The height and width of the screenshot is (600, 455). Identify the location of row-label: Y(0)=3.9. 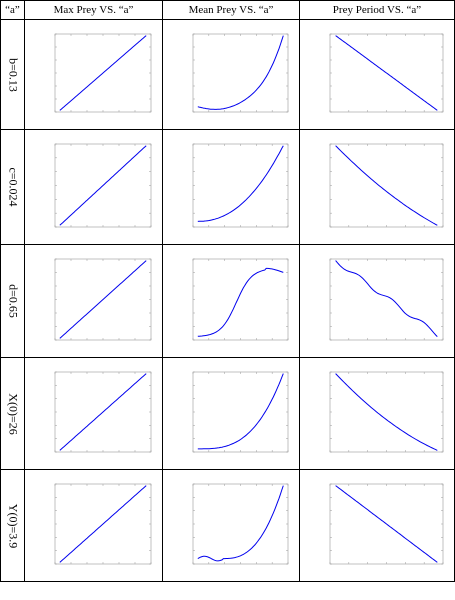
(13, 525).